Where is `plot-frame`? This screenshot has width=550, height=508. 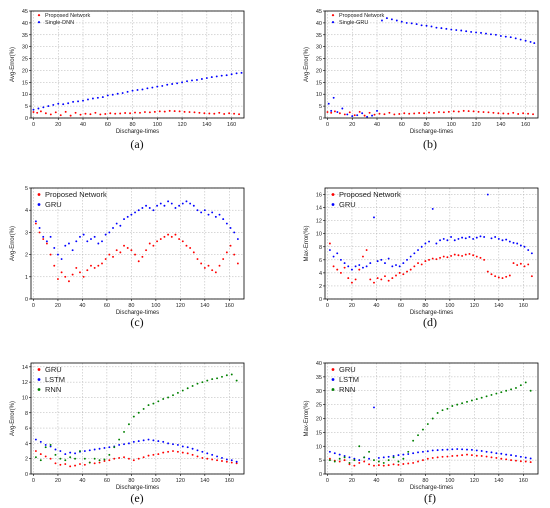 plot-frame is located at coordinates (431, 64).